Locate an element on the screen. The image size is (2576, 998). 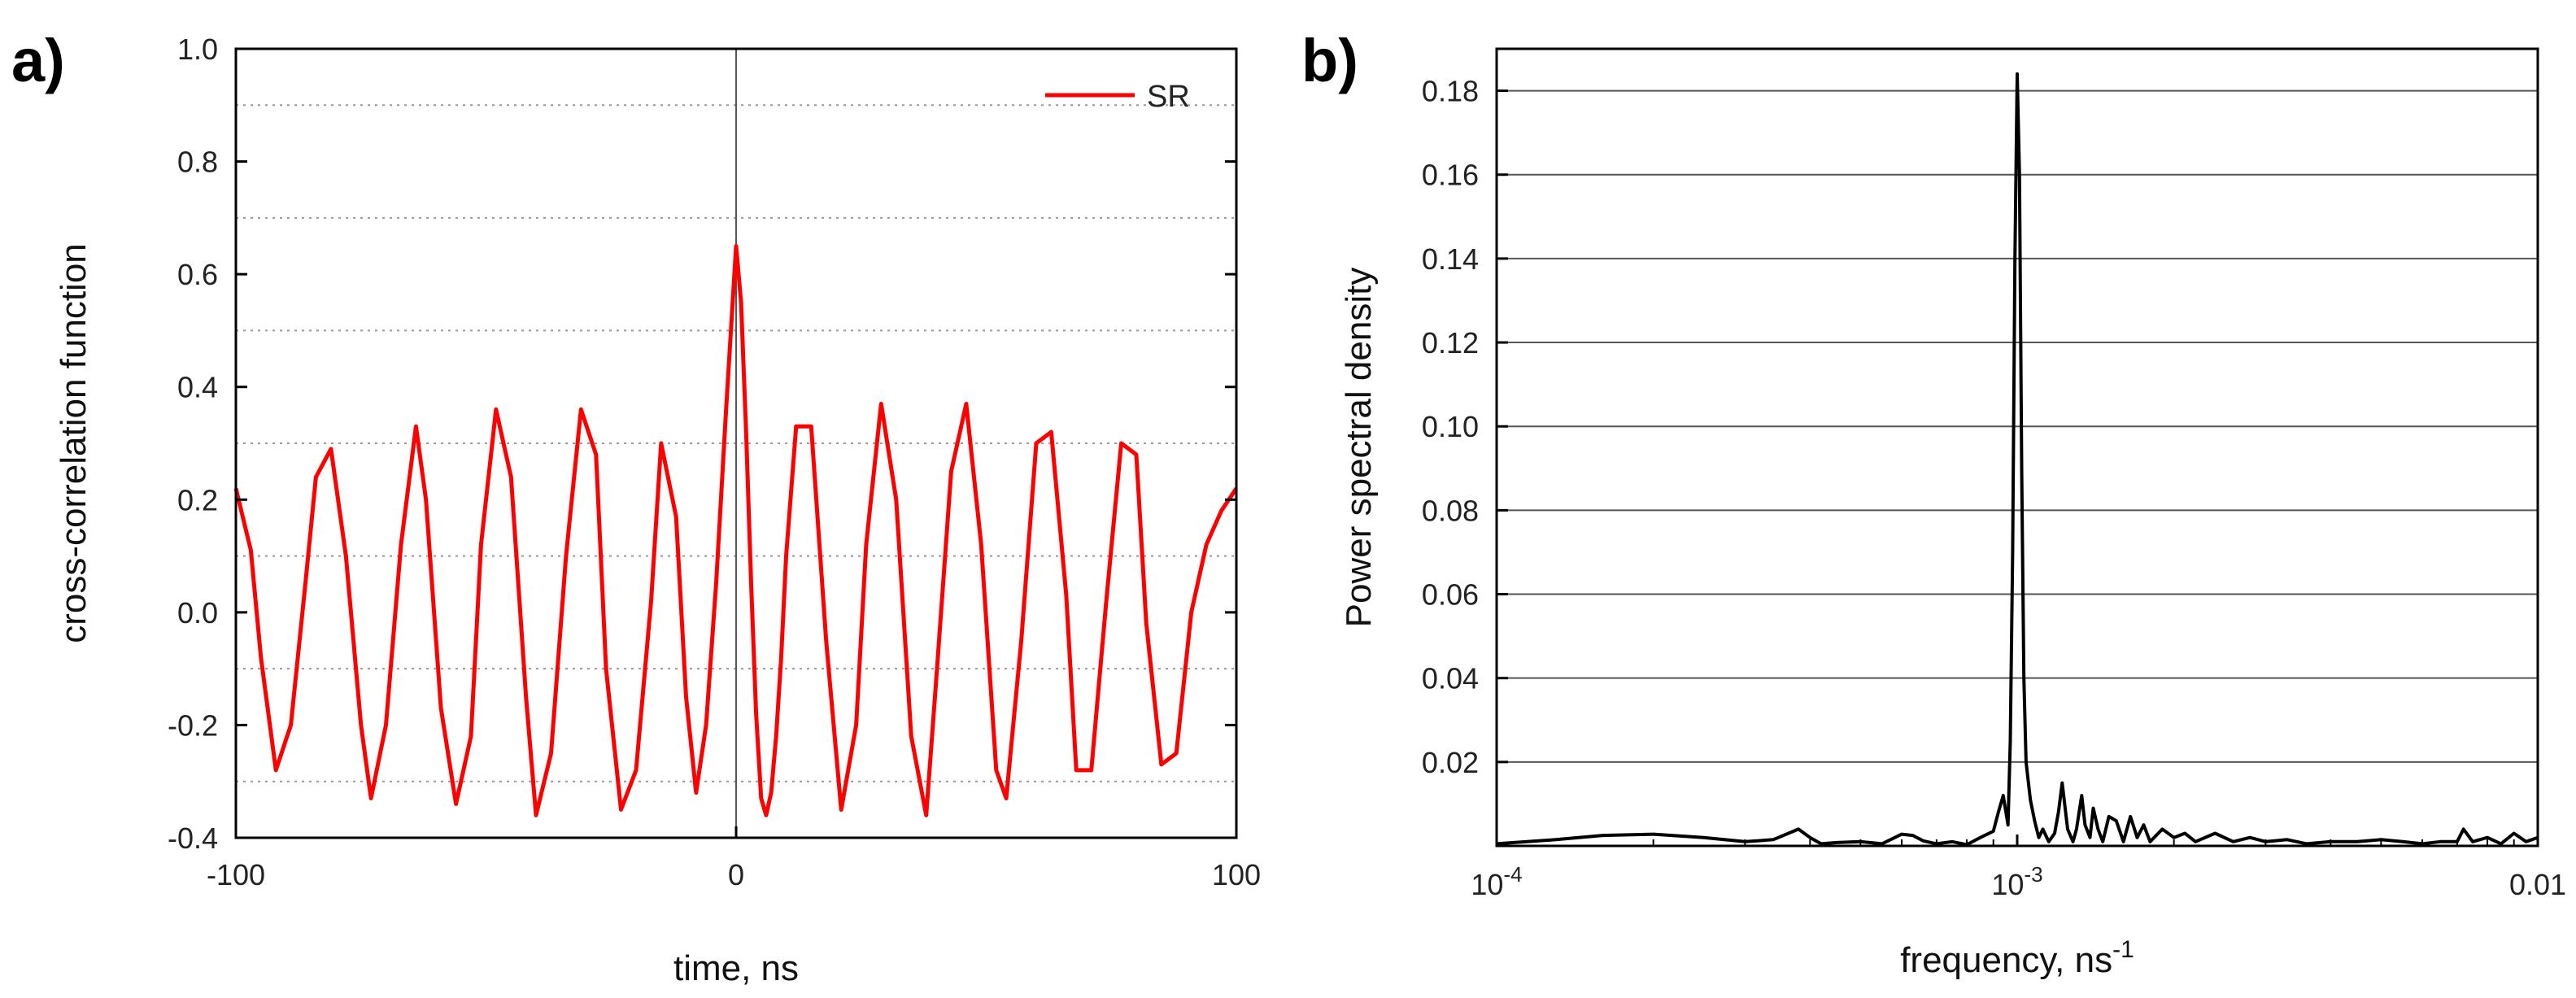
y-tick-label: 0.8 is located at coordinates (197, 162).